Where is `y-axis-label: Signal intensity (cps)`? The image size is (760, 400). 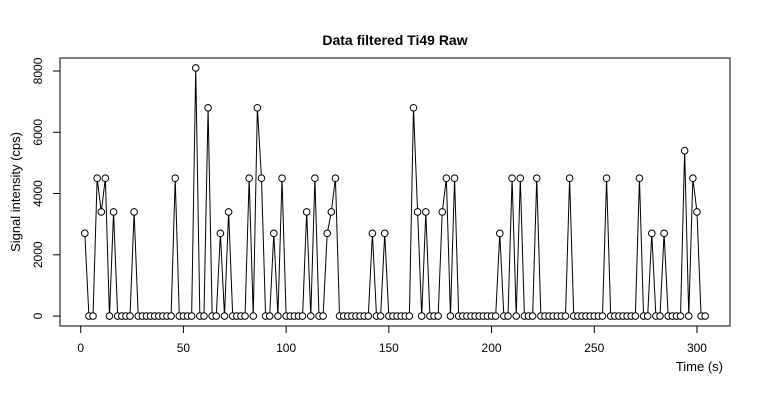
y-axis-label: Signal intensity (cps) is located at coordinates (15, 192).